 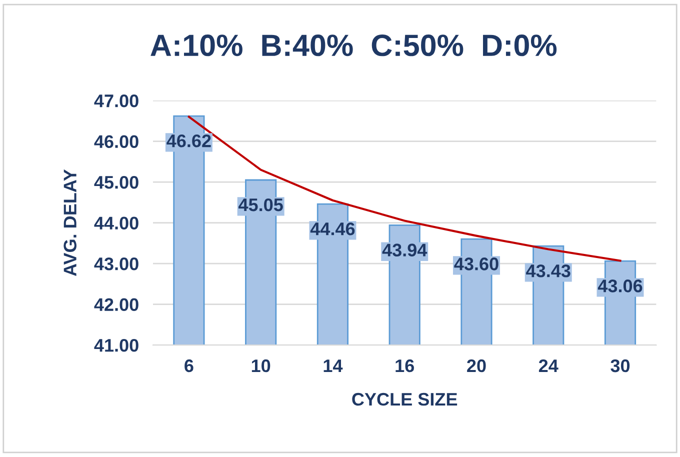 What do you see at coordinates (116, 345) in the screenshot?
I see `y-tick-label: 41.00` at bounding box center [116, 345].